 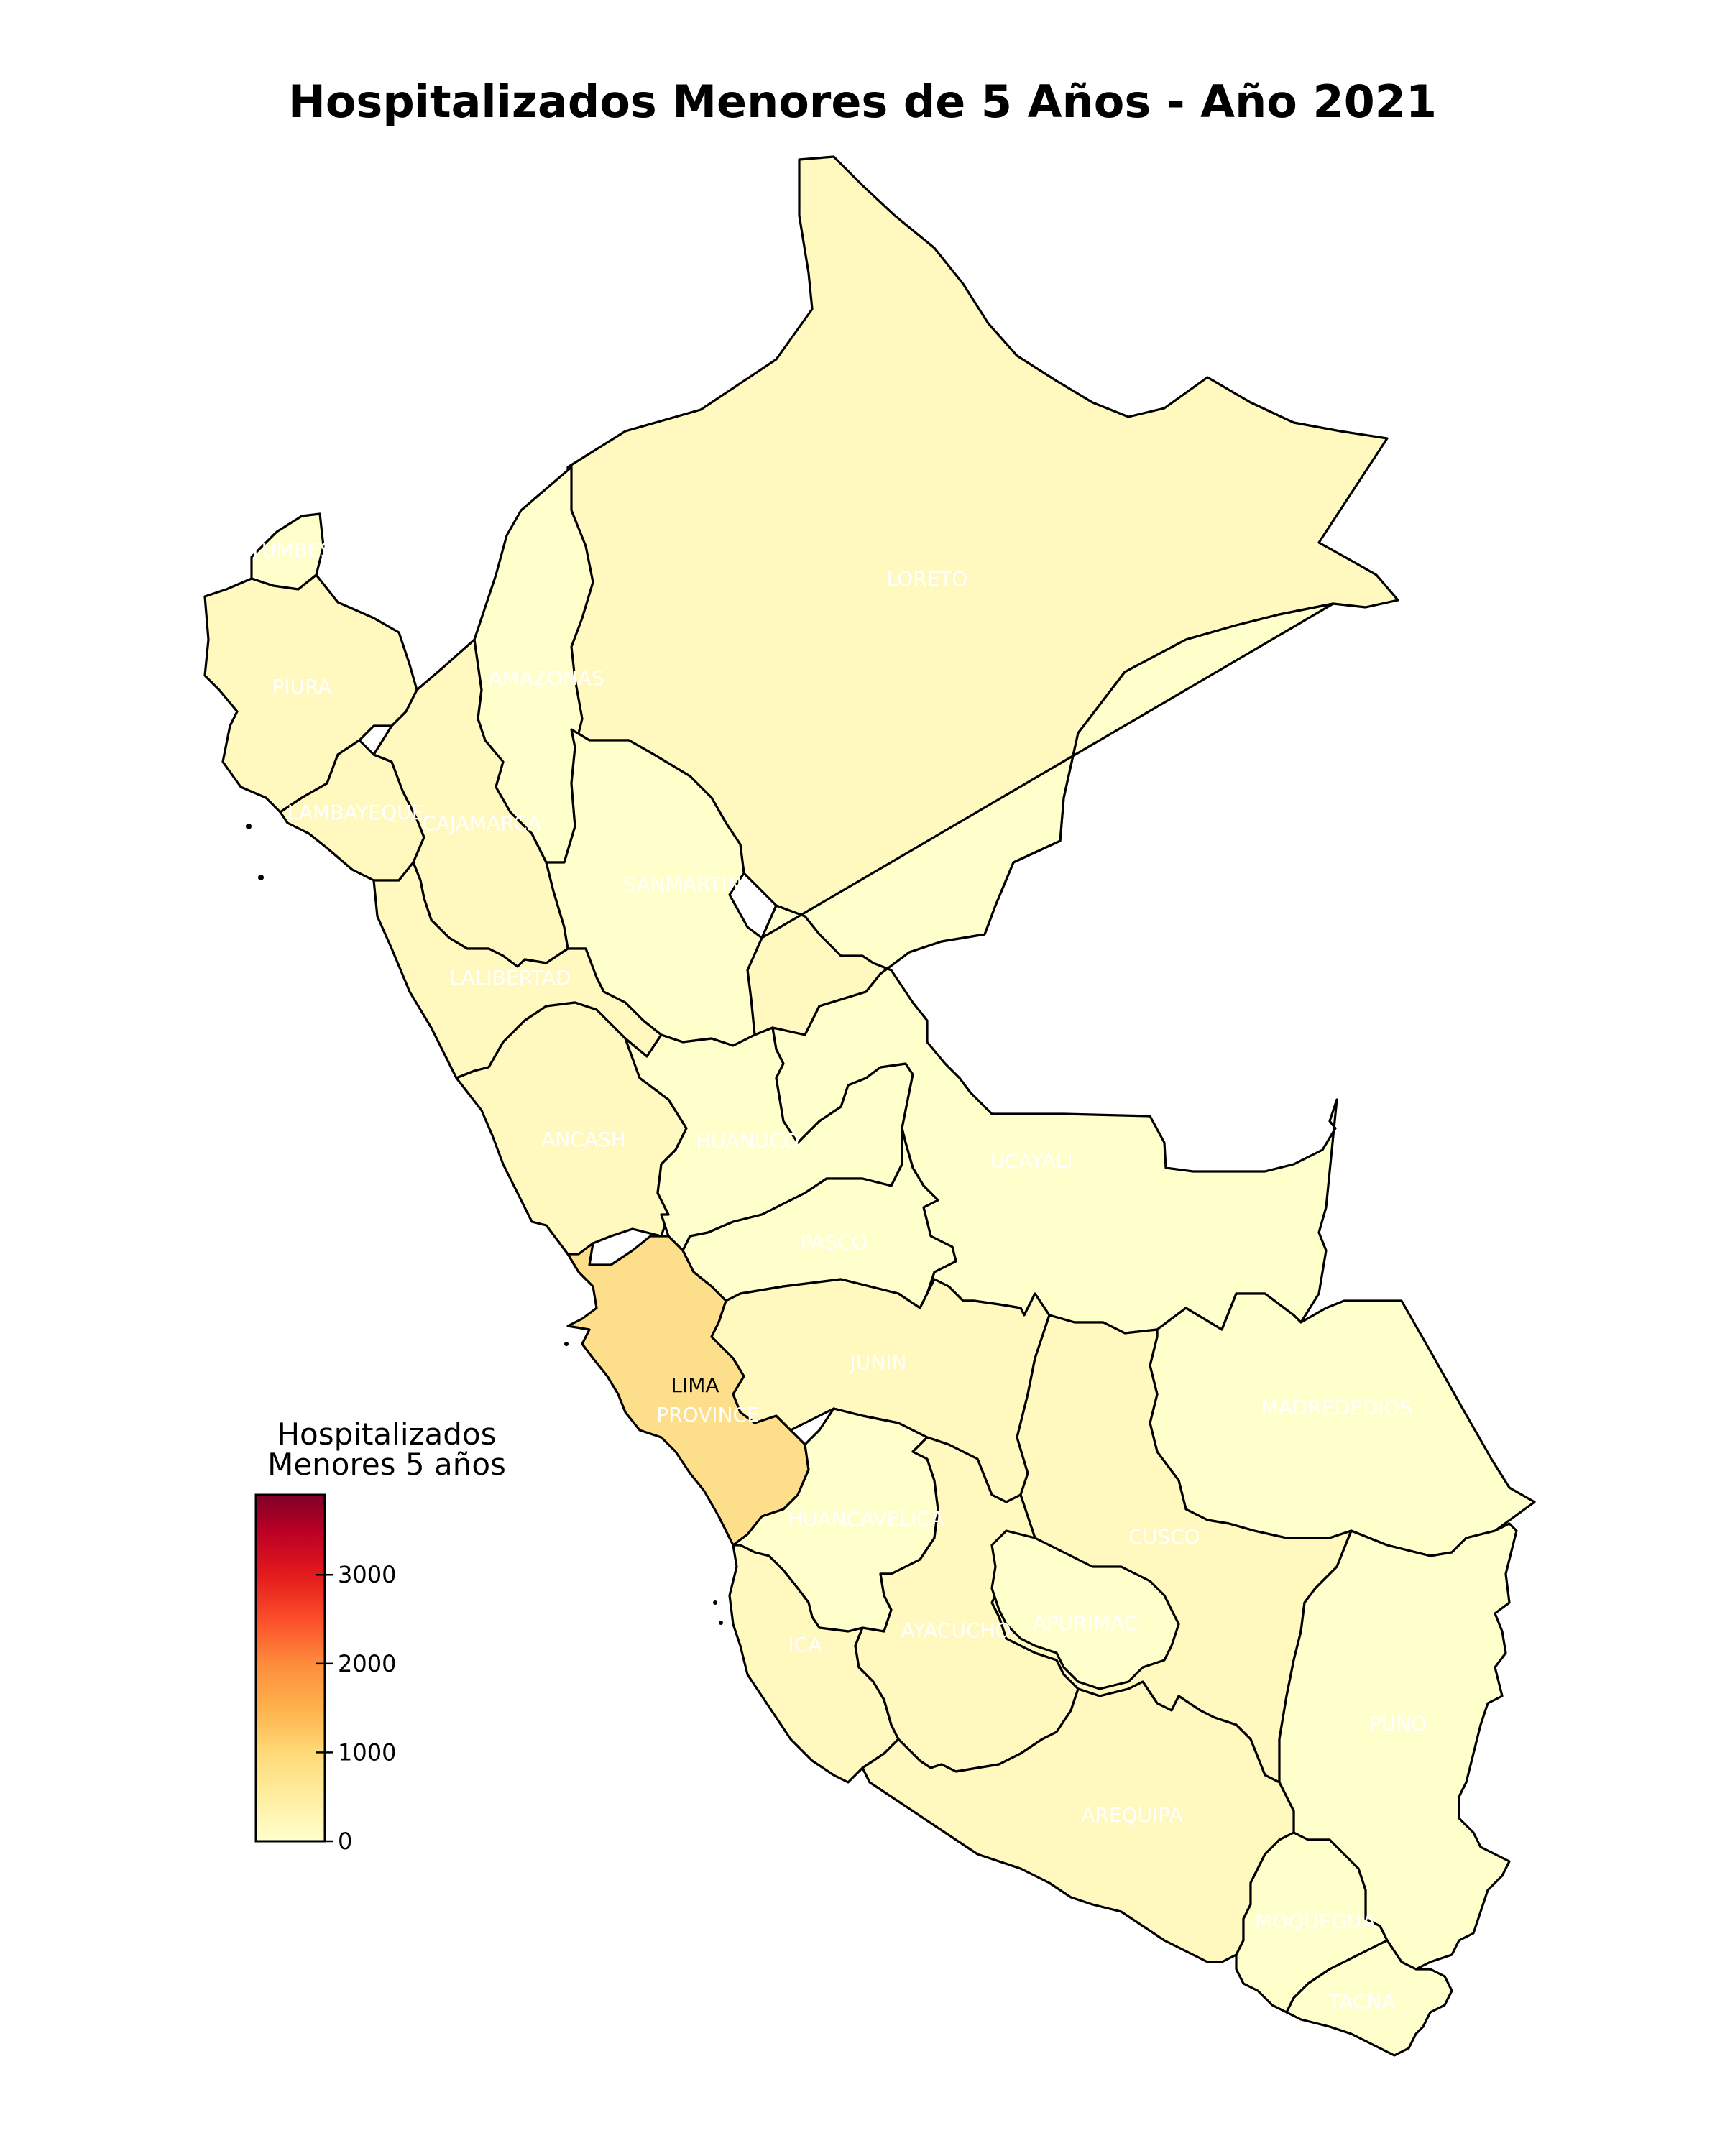 What do you see at coordinates (345, 1841) in the screenshot?
I see `colorbar-tick-label: 0` at bounding box center [345, 1841].